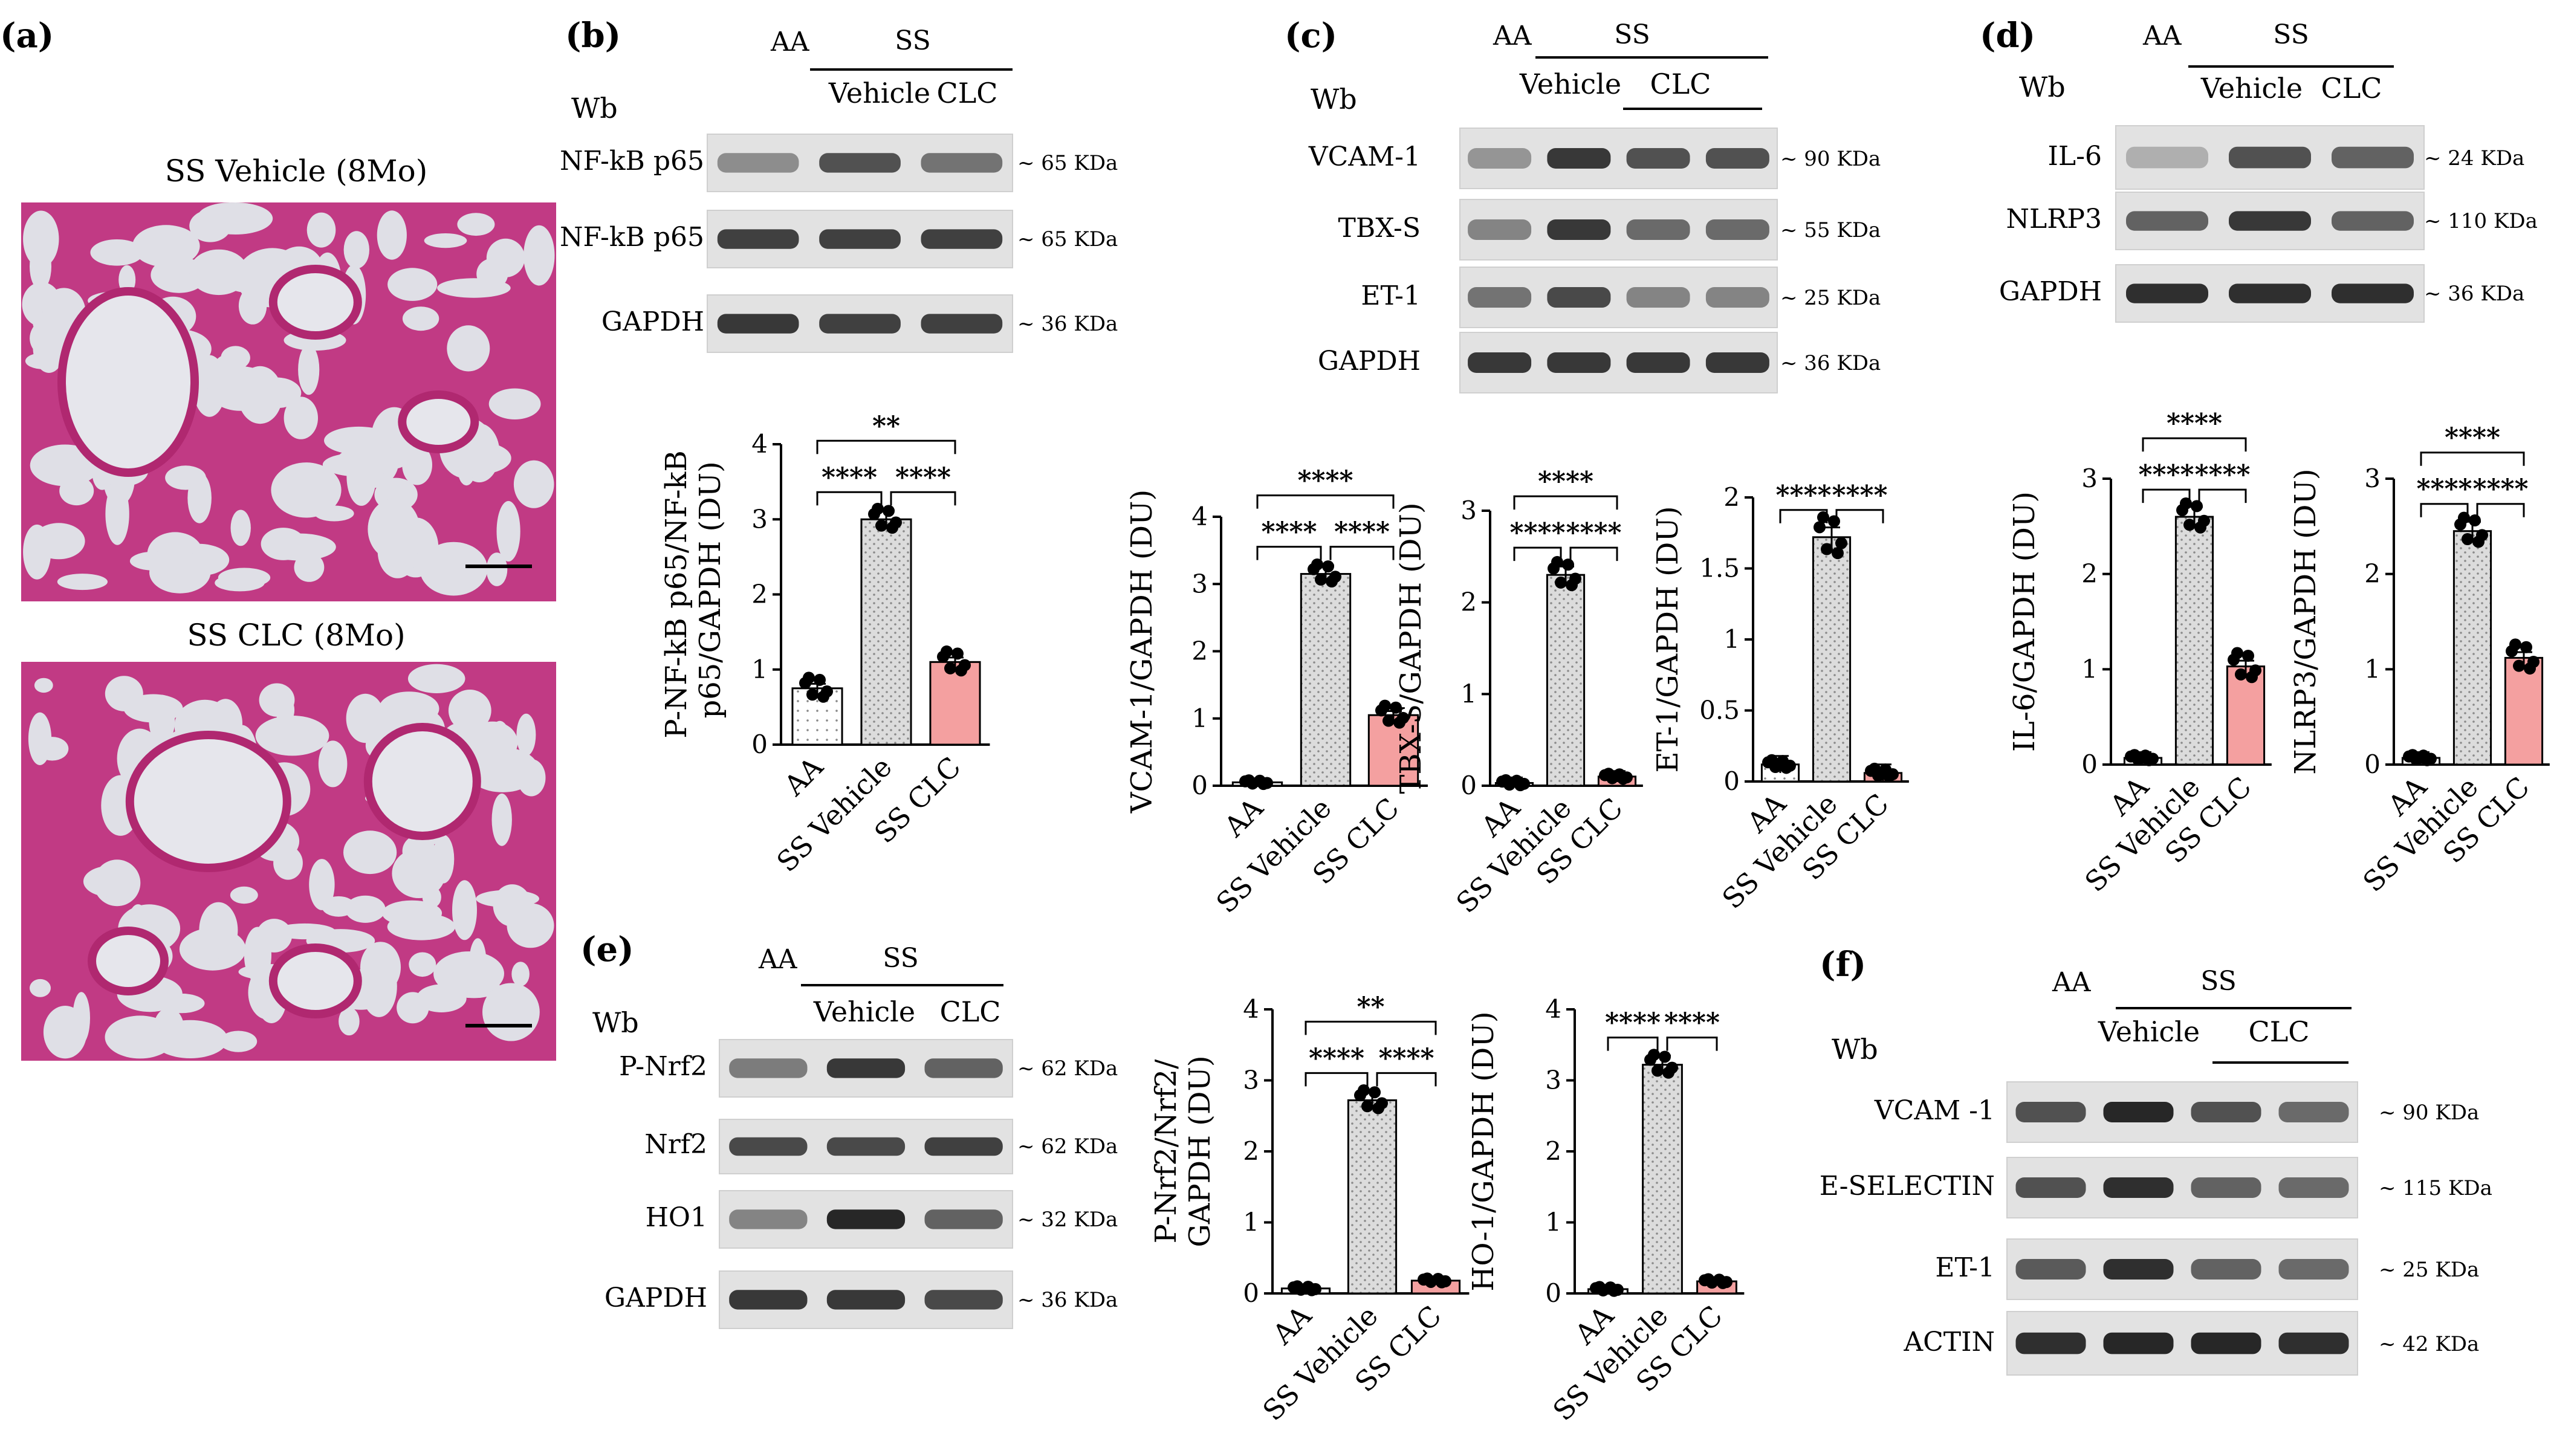 The height and width of the screenshot is (1456, 2551). What do you see at coordinates (759, 519) in the screenshot?
I see `y-tick-label: 3` at bounding box center [759, 519].